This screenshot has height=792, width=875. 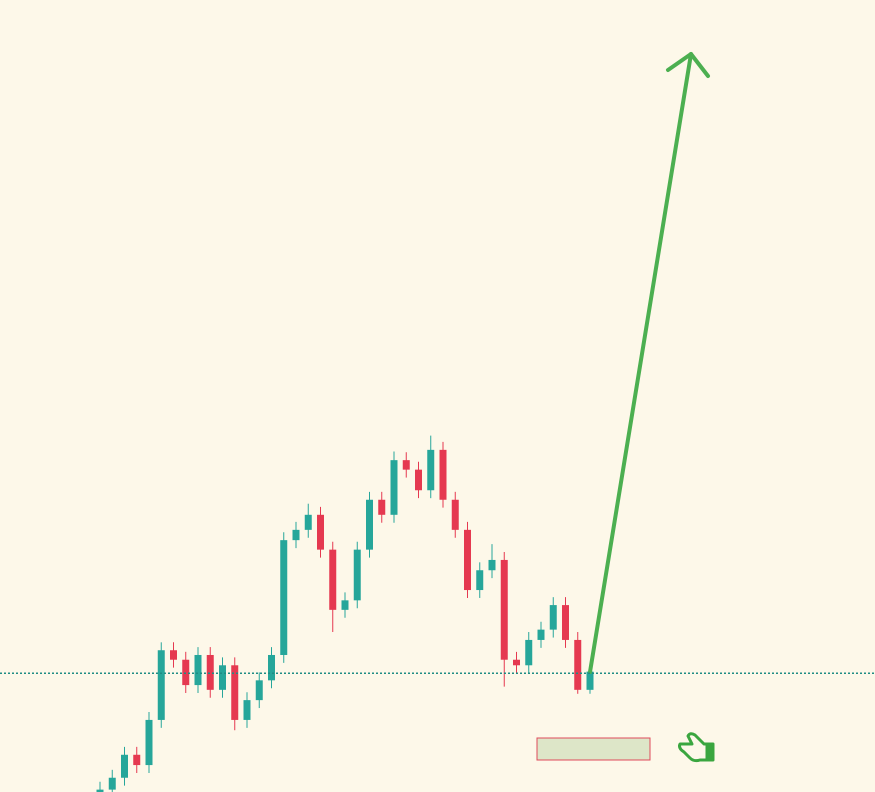 I want to click on arrow-shaft, so click(x=640, y=363).